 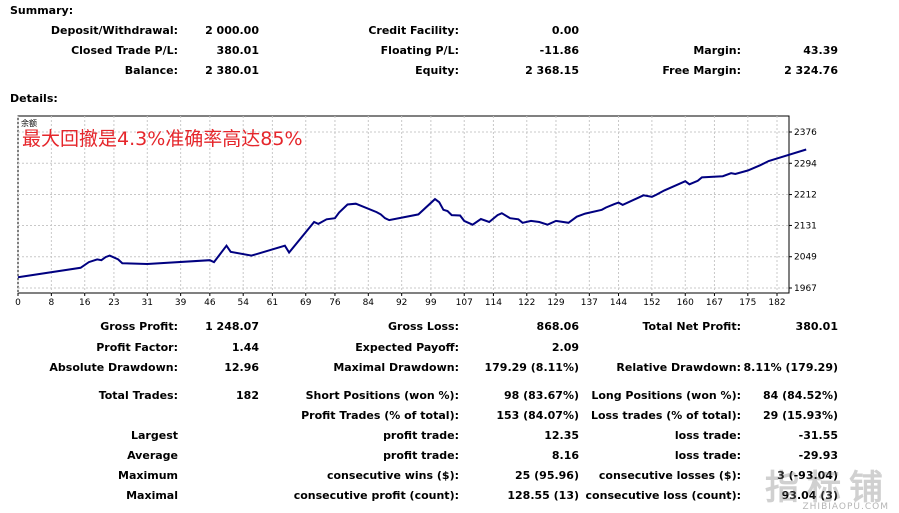 What do you see at coordinates (335, 303) in the screenshot?
I see `x-tick-label: 76` at bounding box center [335, 303].